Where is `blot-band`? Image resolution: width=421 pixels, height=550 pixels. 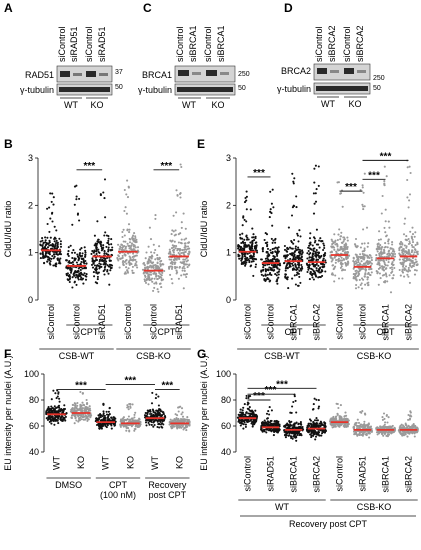 blot-band is located at coordinates (211, 73).